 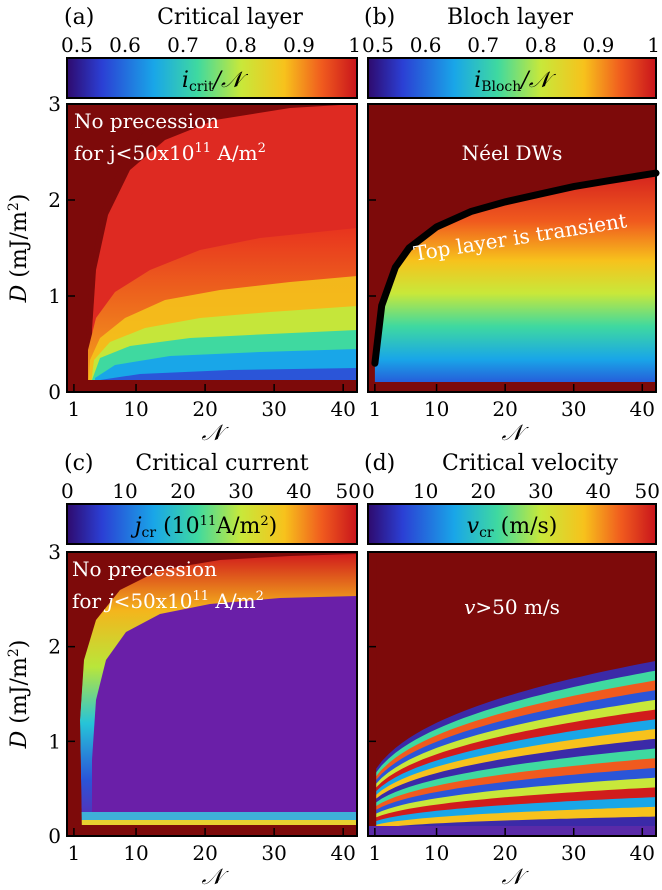 I want to click on panel-d-x-tick-label: 40, so click(x=642, y=853).